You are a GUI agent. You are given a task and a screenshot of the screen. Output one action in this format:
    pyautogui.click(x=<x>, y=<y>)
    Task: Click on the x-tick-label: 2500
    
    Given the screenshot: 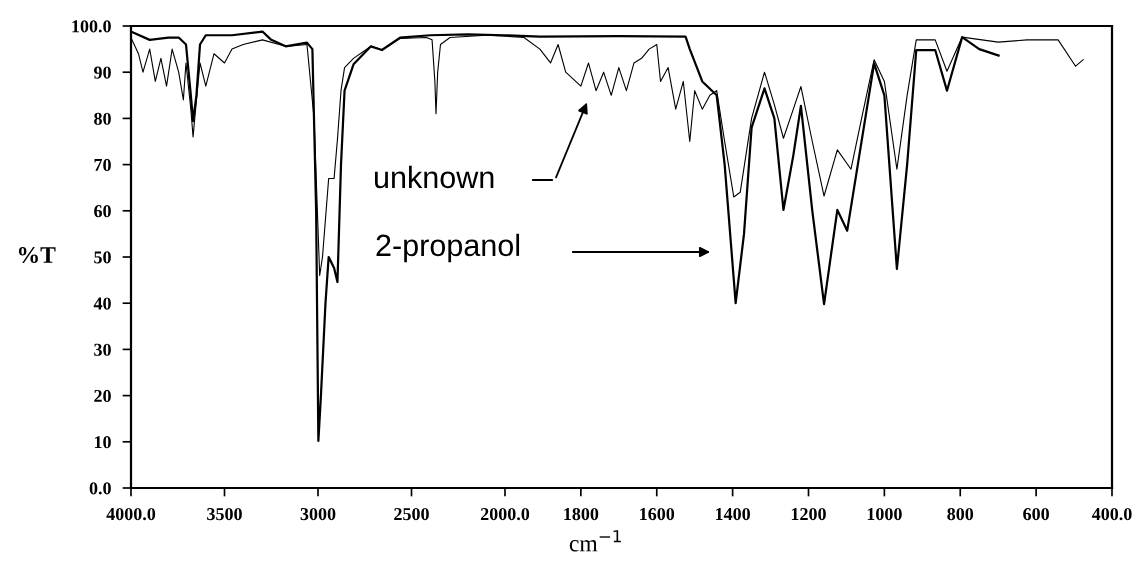 What is the action you would take?
    pyautogui.click(x=411, y=514)
    